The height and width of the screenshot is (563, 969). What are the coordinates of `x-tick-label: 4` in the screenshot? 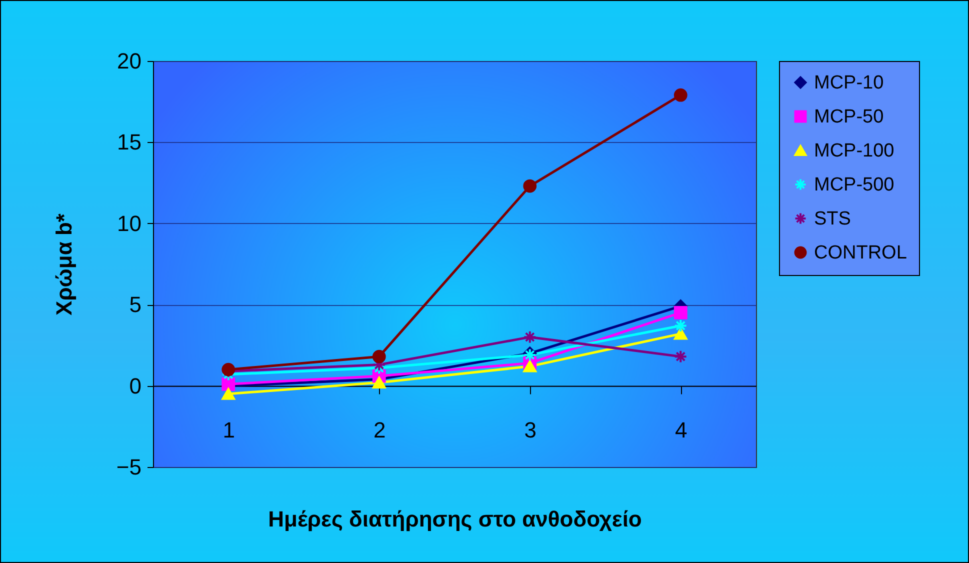 It's located at (681, 429).